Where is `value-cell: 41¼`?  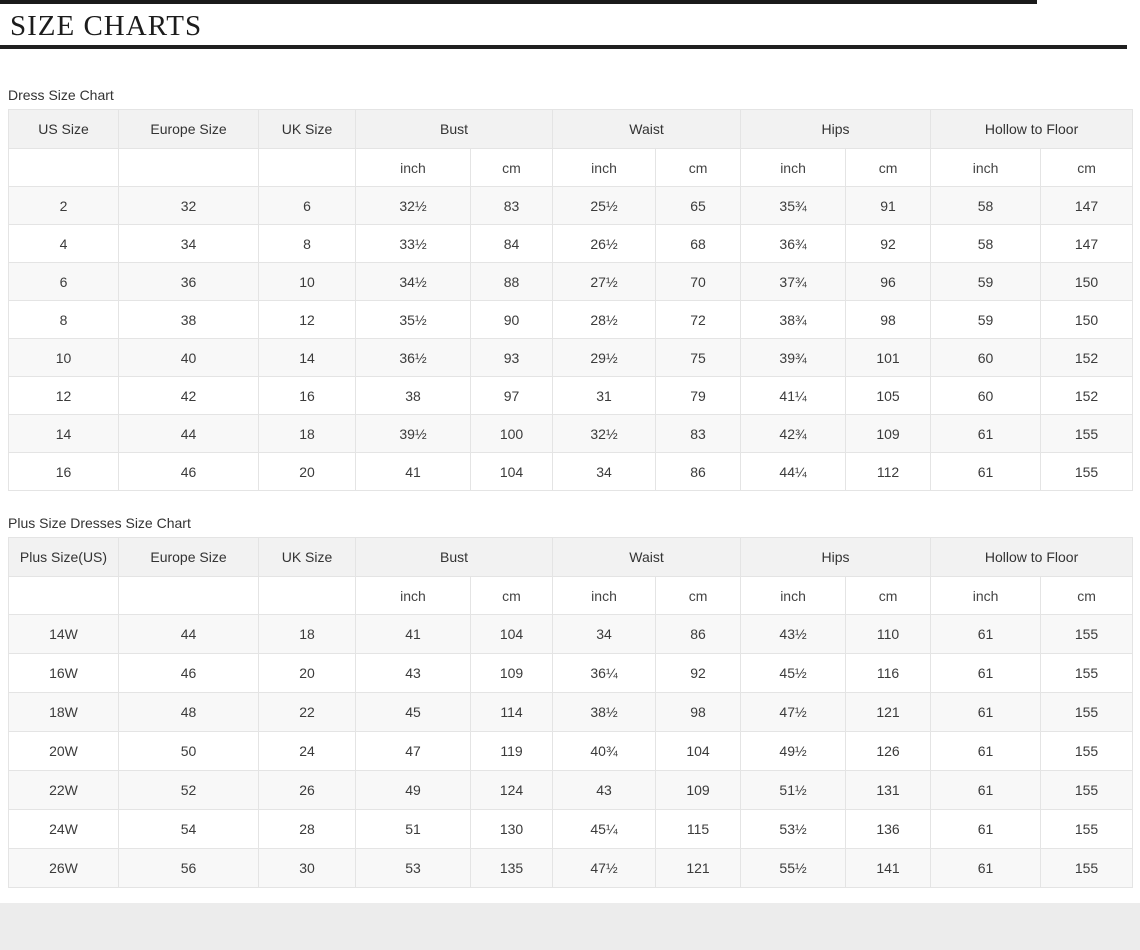
value-cell: 41¼ is located at coordinates (793, 395).